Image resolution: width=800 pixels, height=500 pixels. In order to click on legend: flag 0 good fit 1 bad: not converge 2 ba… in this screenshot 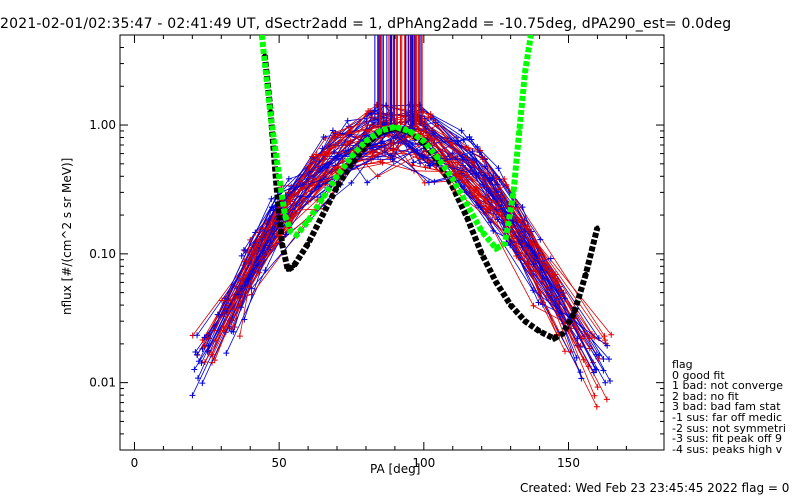, I will do `click(736, 407)`.